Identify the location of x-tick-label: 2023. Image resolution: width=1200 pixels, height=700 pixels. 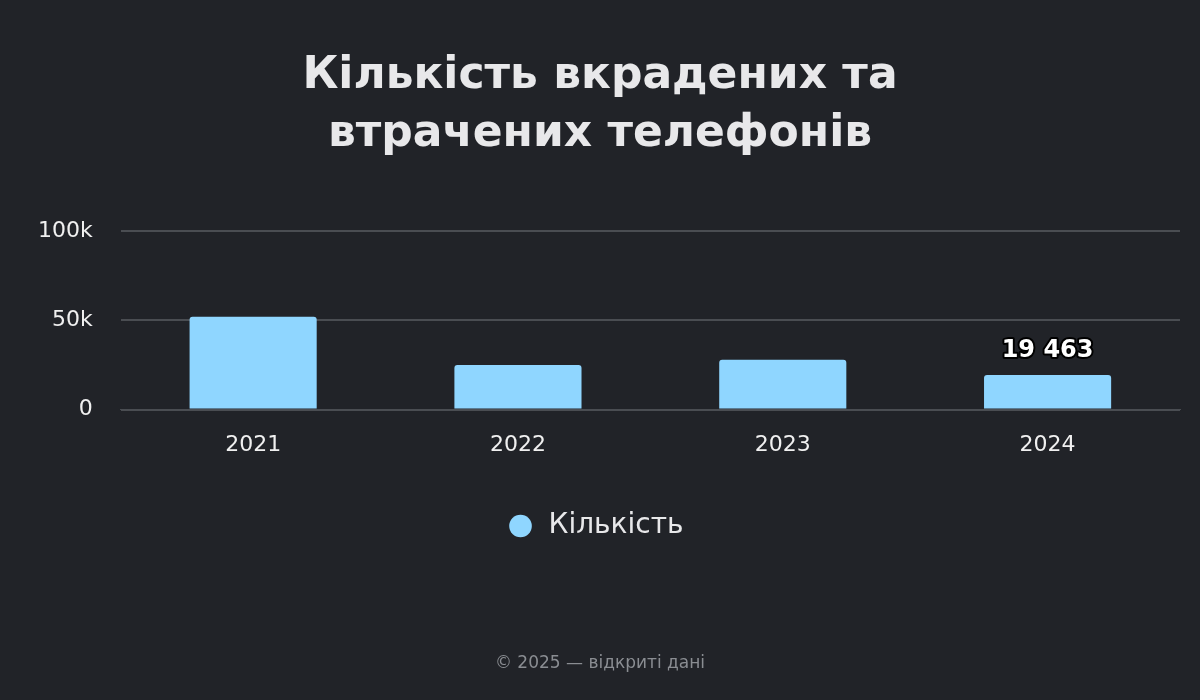
(782, 443).